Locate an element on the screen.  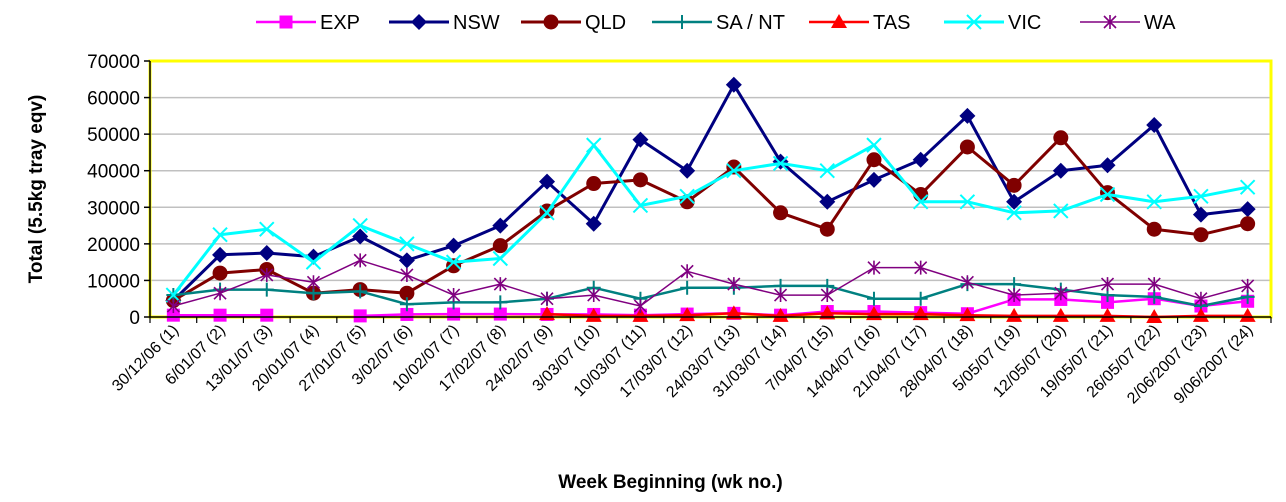
legend-item-vic: VIC is located at coordinates (992, 23).